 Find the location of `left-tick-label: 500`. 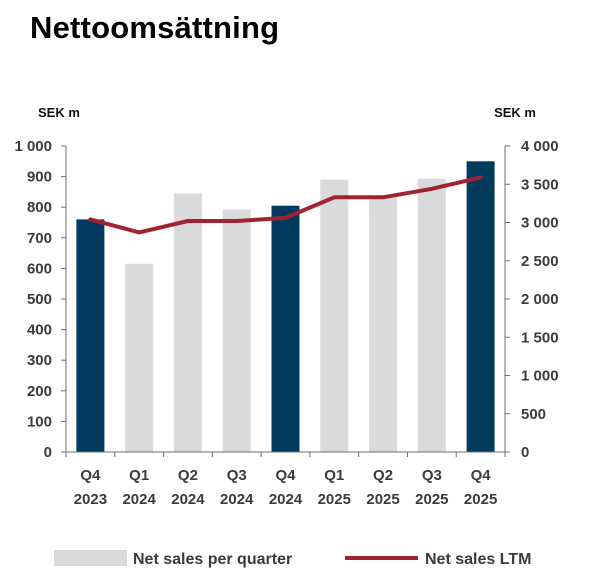

left-tick-label: 500 is located at coordinates (39, 299).